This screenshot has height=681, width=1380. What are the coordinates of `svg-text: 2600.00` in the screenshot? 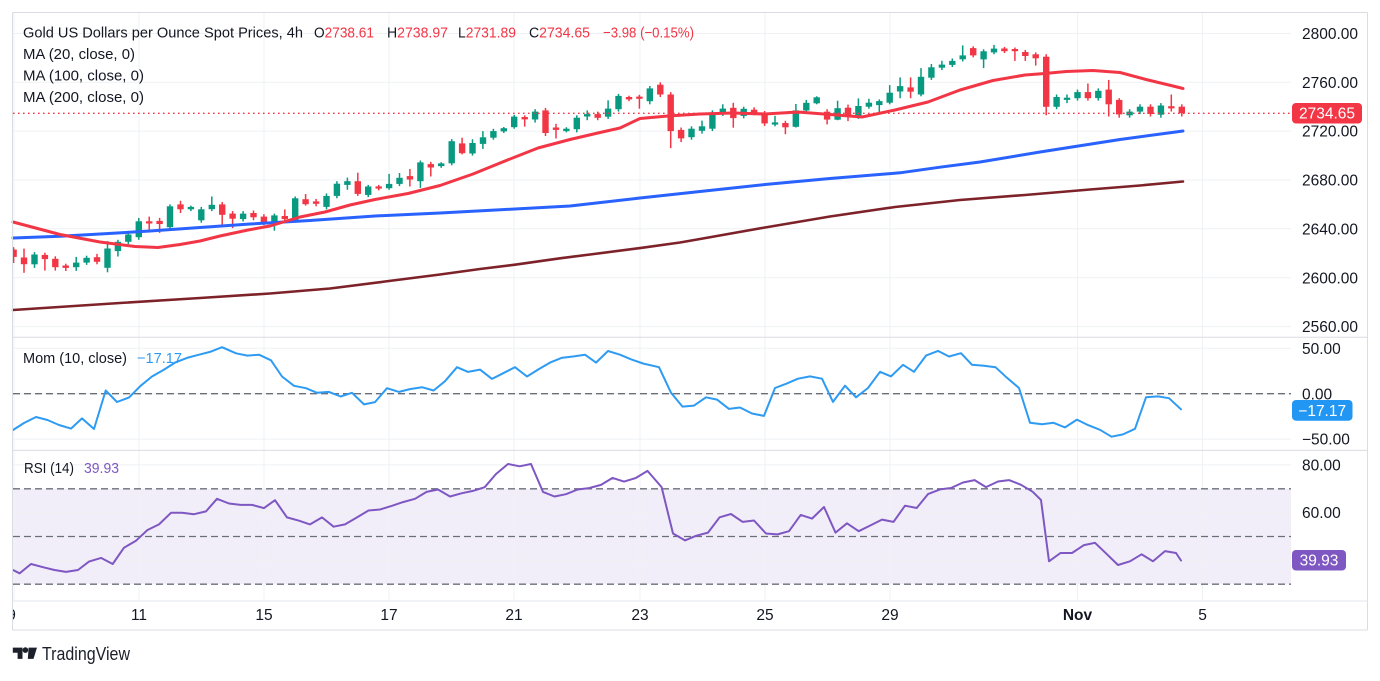 It's located at (1330, 278).